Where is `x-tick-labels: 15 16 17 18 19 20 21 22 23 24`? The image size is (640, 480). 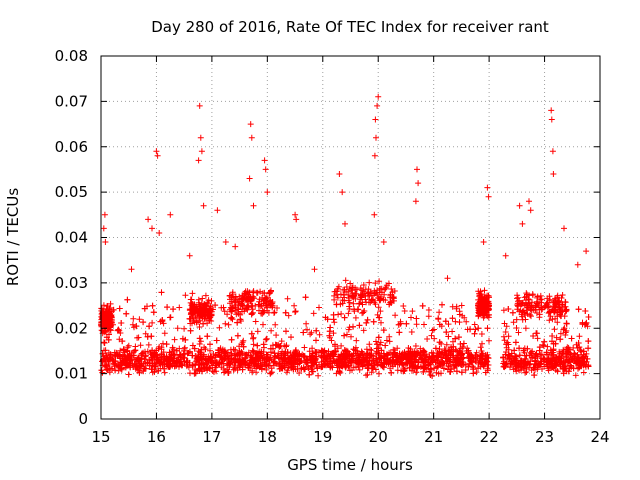
x-tick-labels: 15 16 17 18 19 20 21 22 23 24 is located at coordinates (350, 437).